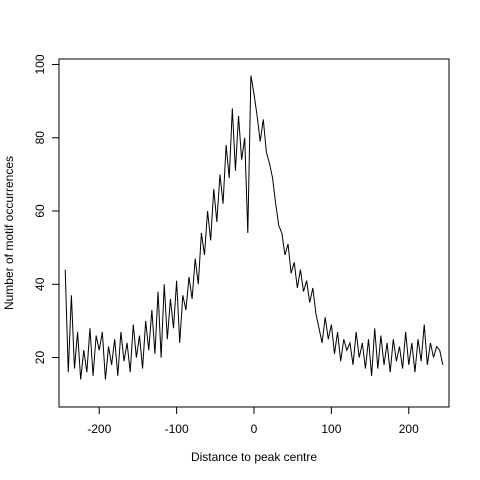 The image size is (480, 480). Describe the element at coordinates (99, 429) in the screenshot. I see `x-tick-label: -200` at that location.